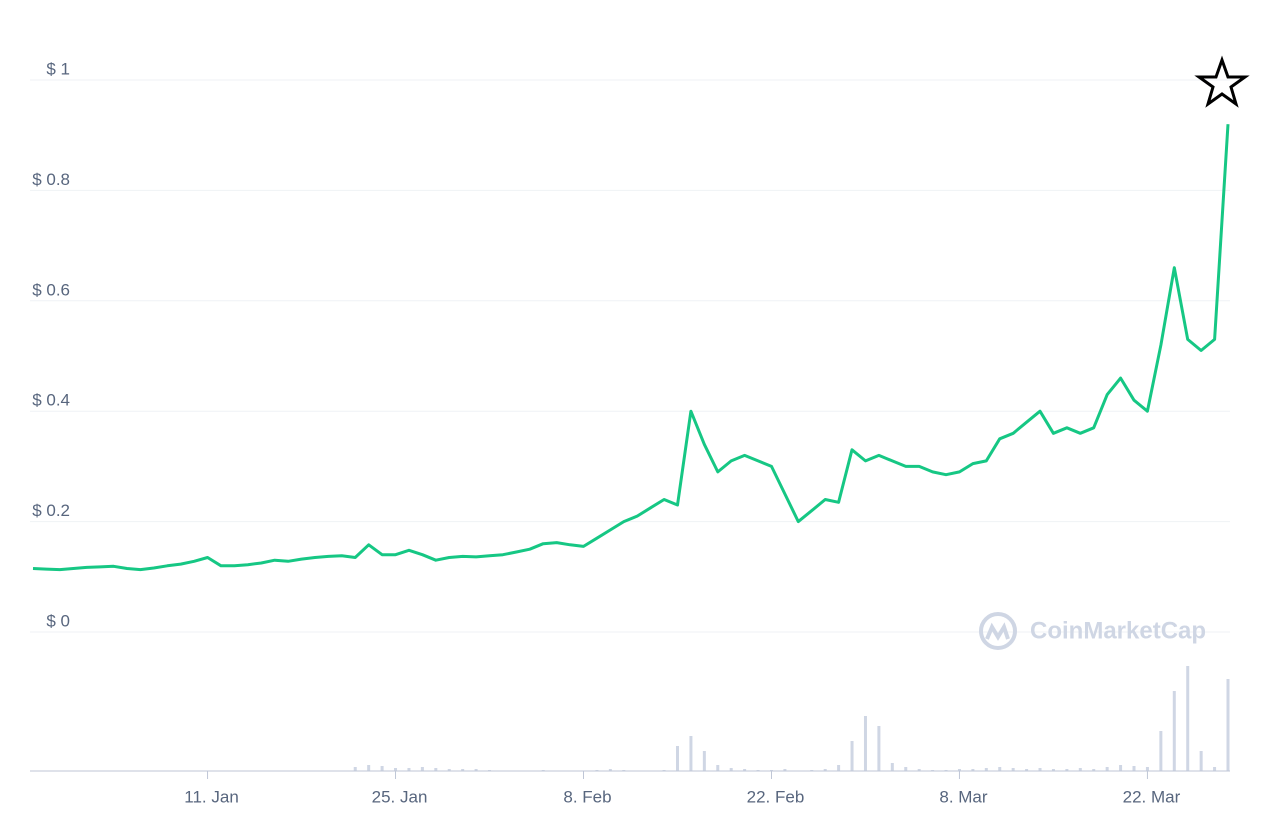 This screenshot has height=824, width=1280. What do you see at coordinates (51, 510) in the screenshot?
I see `y-tick-label: $ 0.2` at bounding box center [51, 510].